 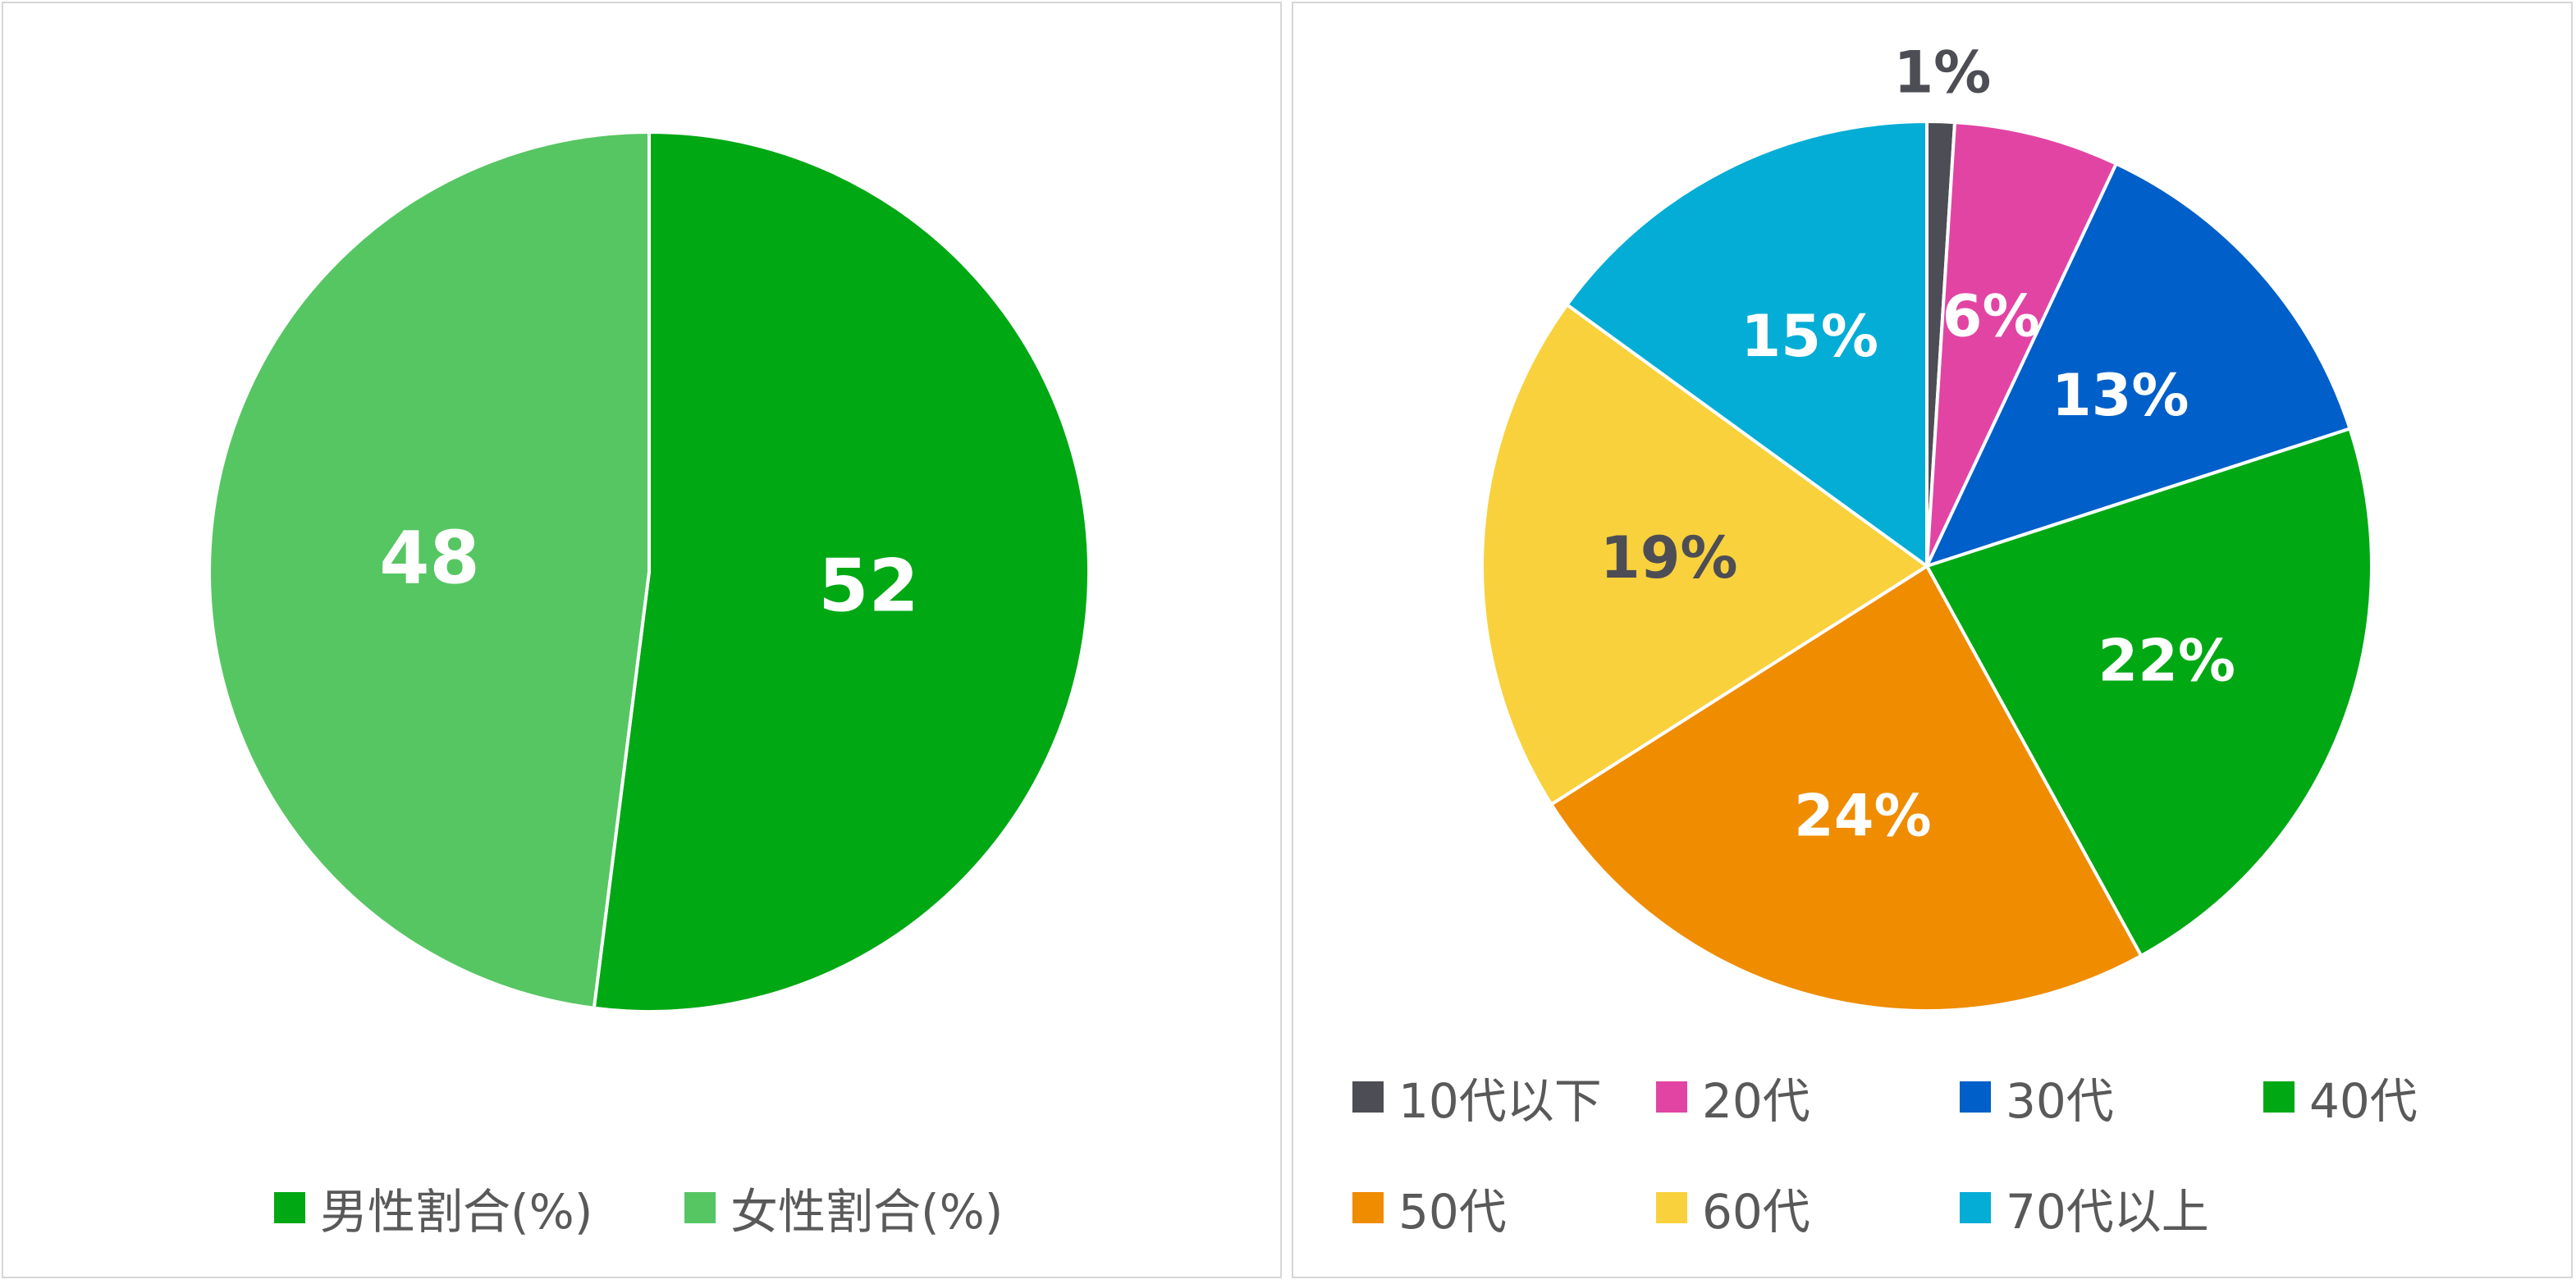 I want to click on legend-label: 50代, so click(x=1452, y=1212).